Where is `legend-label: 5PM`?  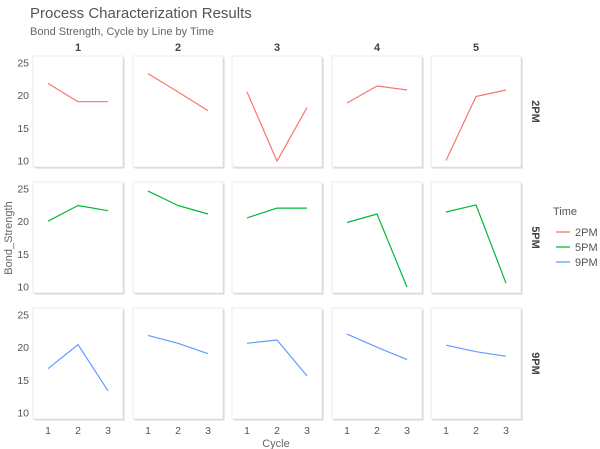 legend-label: 5PM is located at coordinates (586, 248).